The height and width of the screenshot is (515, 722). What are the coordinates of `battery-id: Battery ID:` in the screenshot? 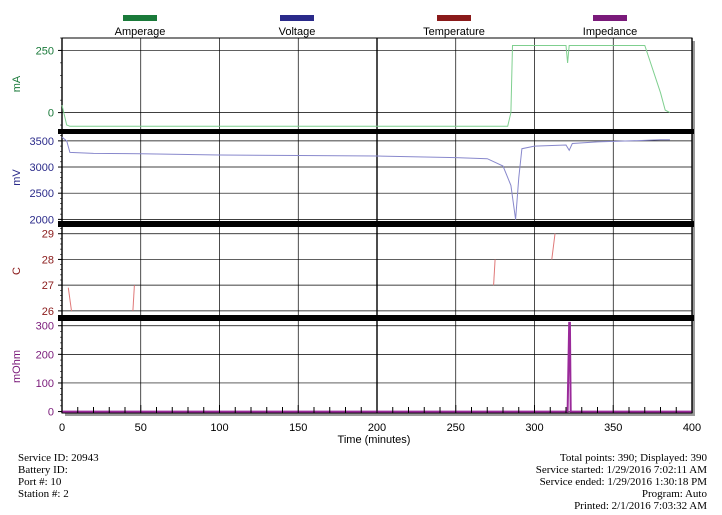 It's located at (43, 470).